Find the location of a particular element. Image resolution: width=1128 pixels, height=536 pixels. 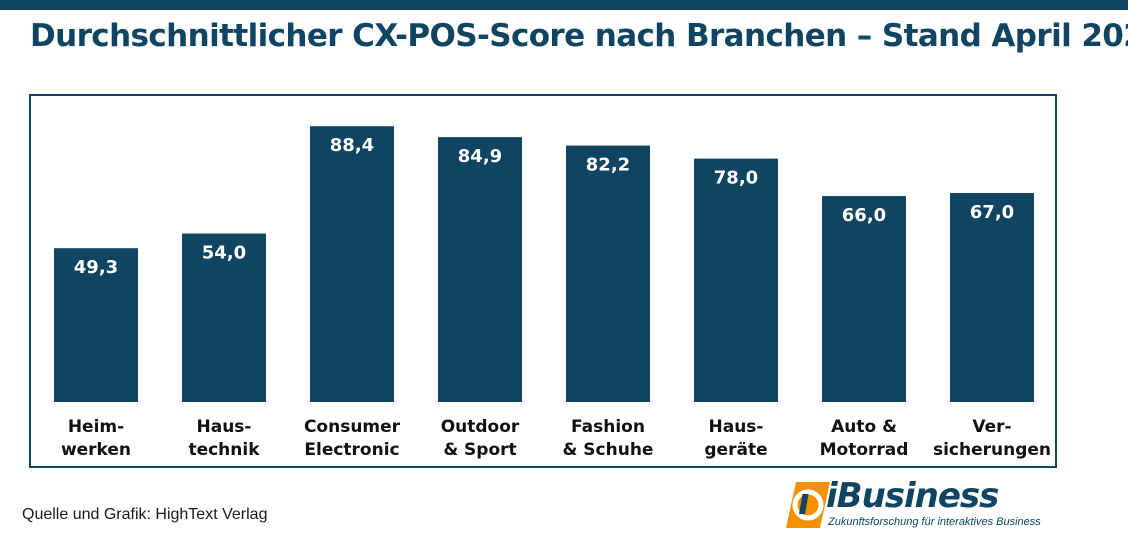

category-label: sicherungen is located at coordinates (992, 450).